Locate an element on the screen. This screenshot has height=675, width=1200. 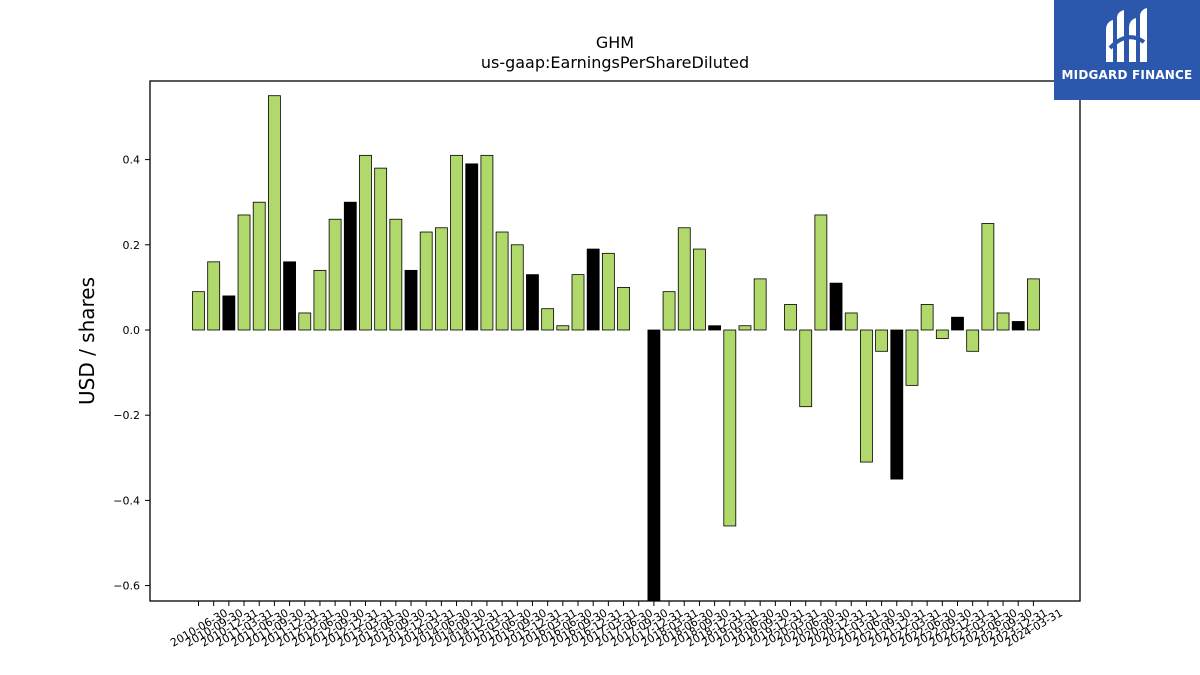
y-tick-label: −0.6 is located at coordinates (126, 586).